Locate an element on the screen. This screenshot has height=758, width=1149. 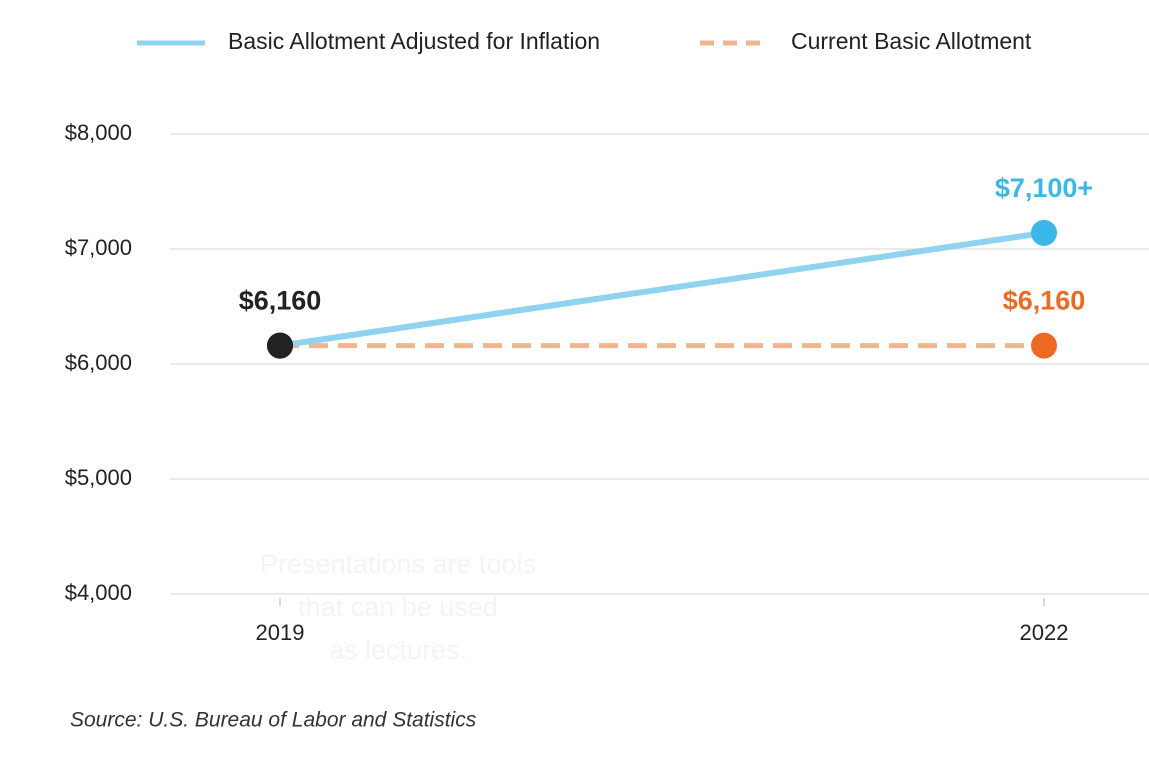
legend-label: Basic Allotment Adjusted for Inflation is located at coordinates (414, 41).